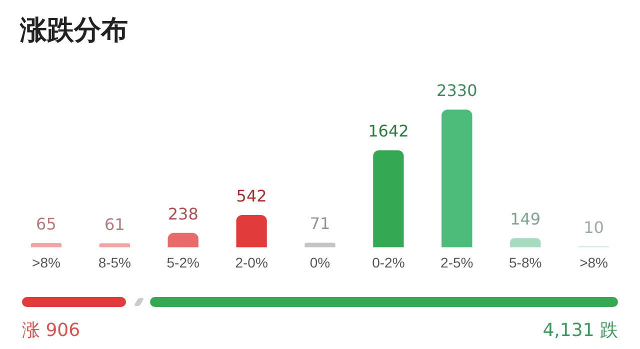 This screenshot has width=640, height=349. I want to click on x-tick-label: 2-5%, so click(457, 262).